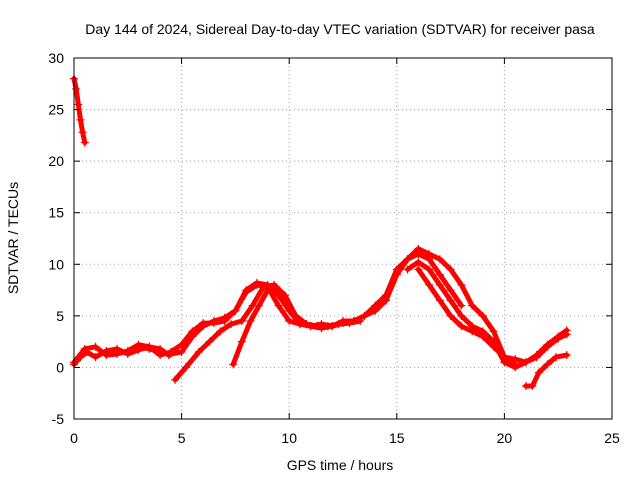  I want to click on y-tick-label: -5, so click(58, 419).